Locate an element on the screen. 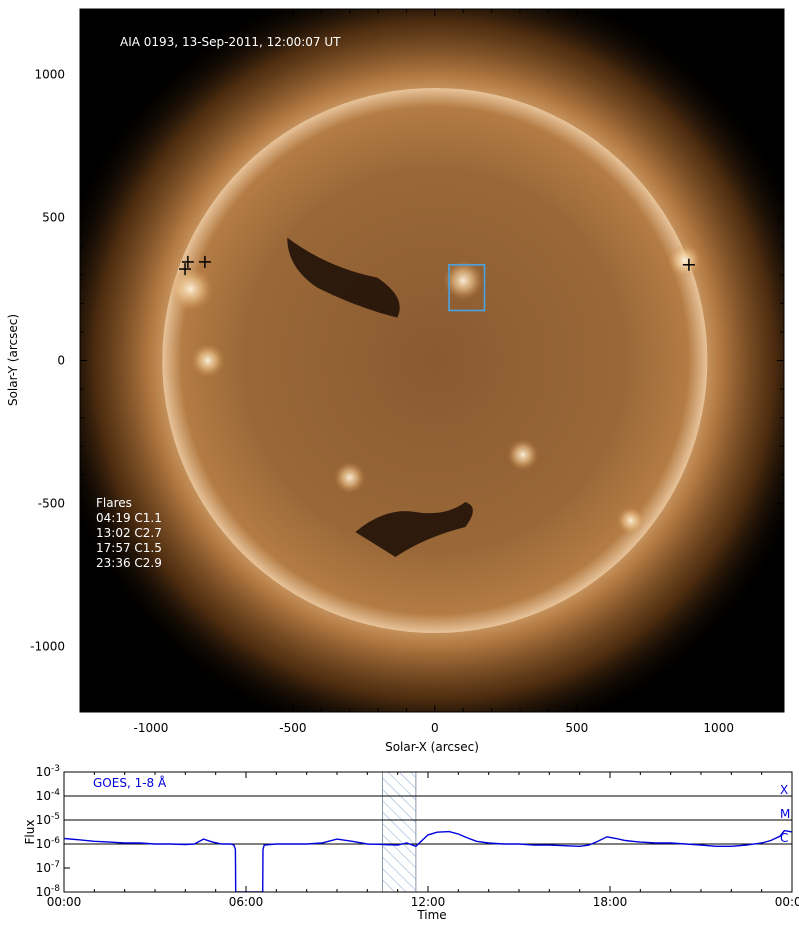 Image resolution: width=799 pixels, height=939 pixels. class-label: C is located at coordinates (784, 838).